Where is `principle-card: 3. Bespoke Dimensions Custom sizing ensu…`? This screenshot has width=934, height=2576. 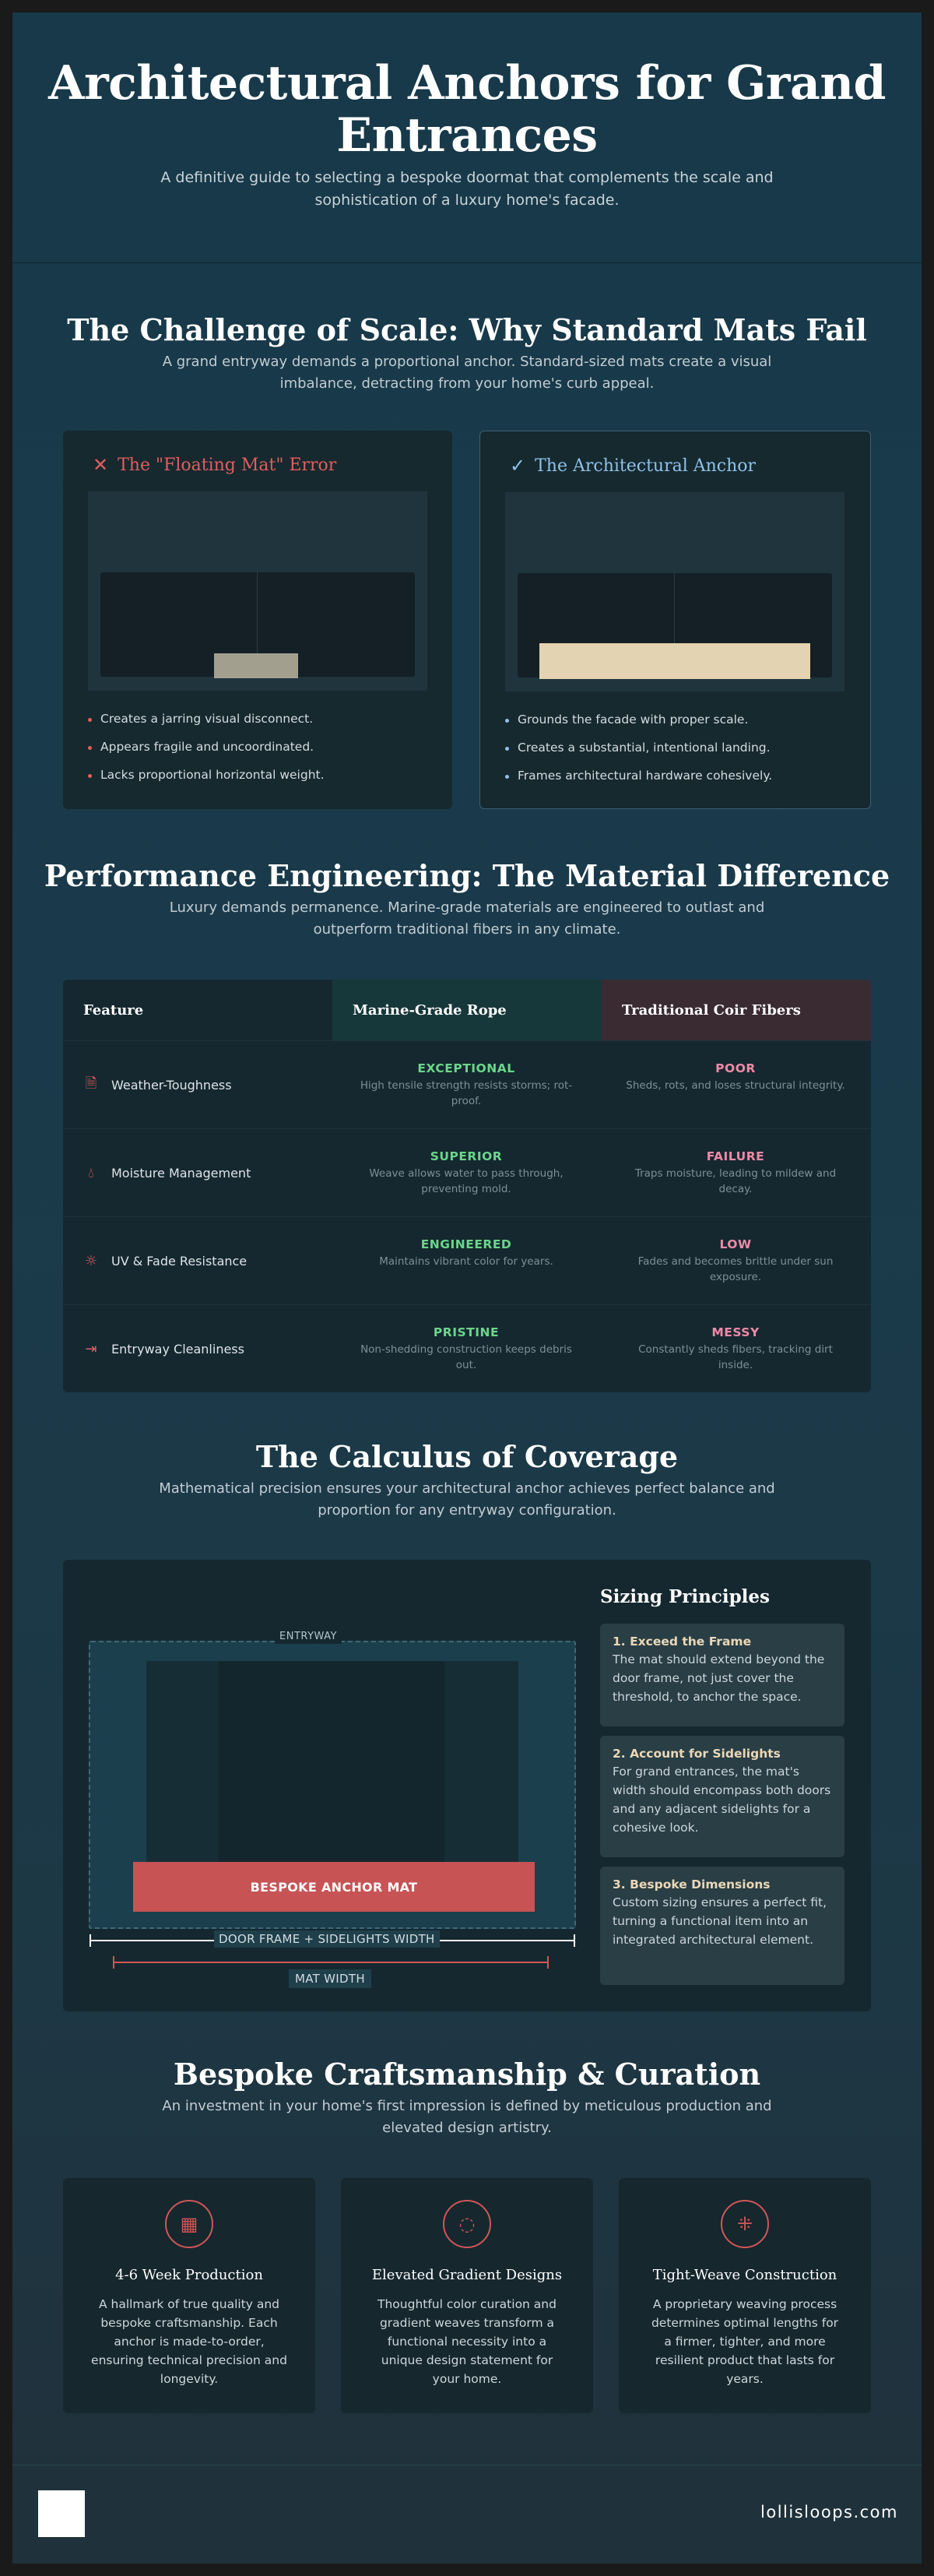
principle-card: 3. Bespoke Dimensions Custom sizing ensu… is located at coordinates (722, 1926).